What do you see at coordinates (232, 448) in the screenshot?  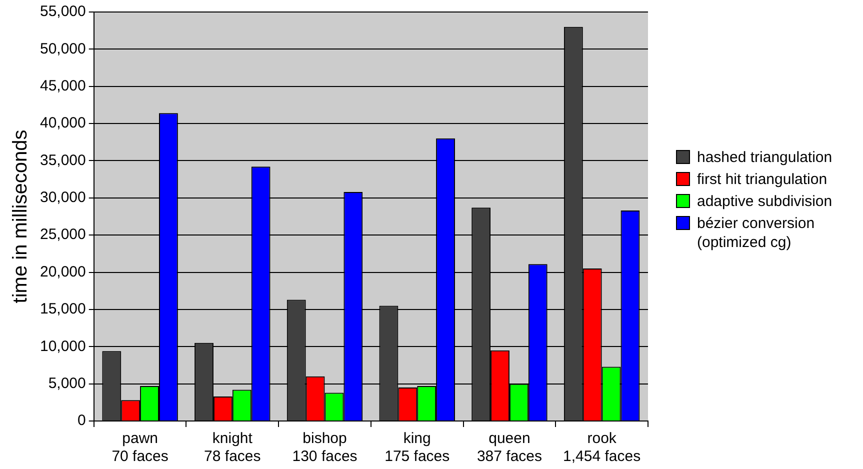 I see `x-tick-label: knight 78 faces` at bounding box center [232, 448].